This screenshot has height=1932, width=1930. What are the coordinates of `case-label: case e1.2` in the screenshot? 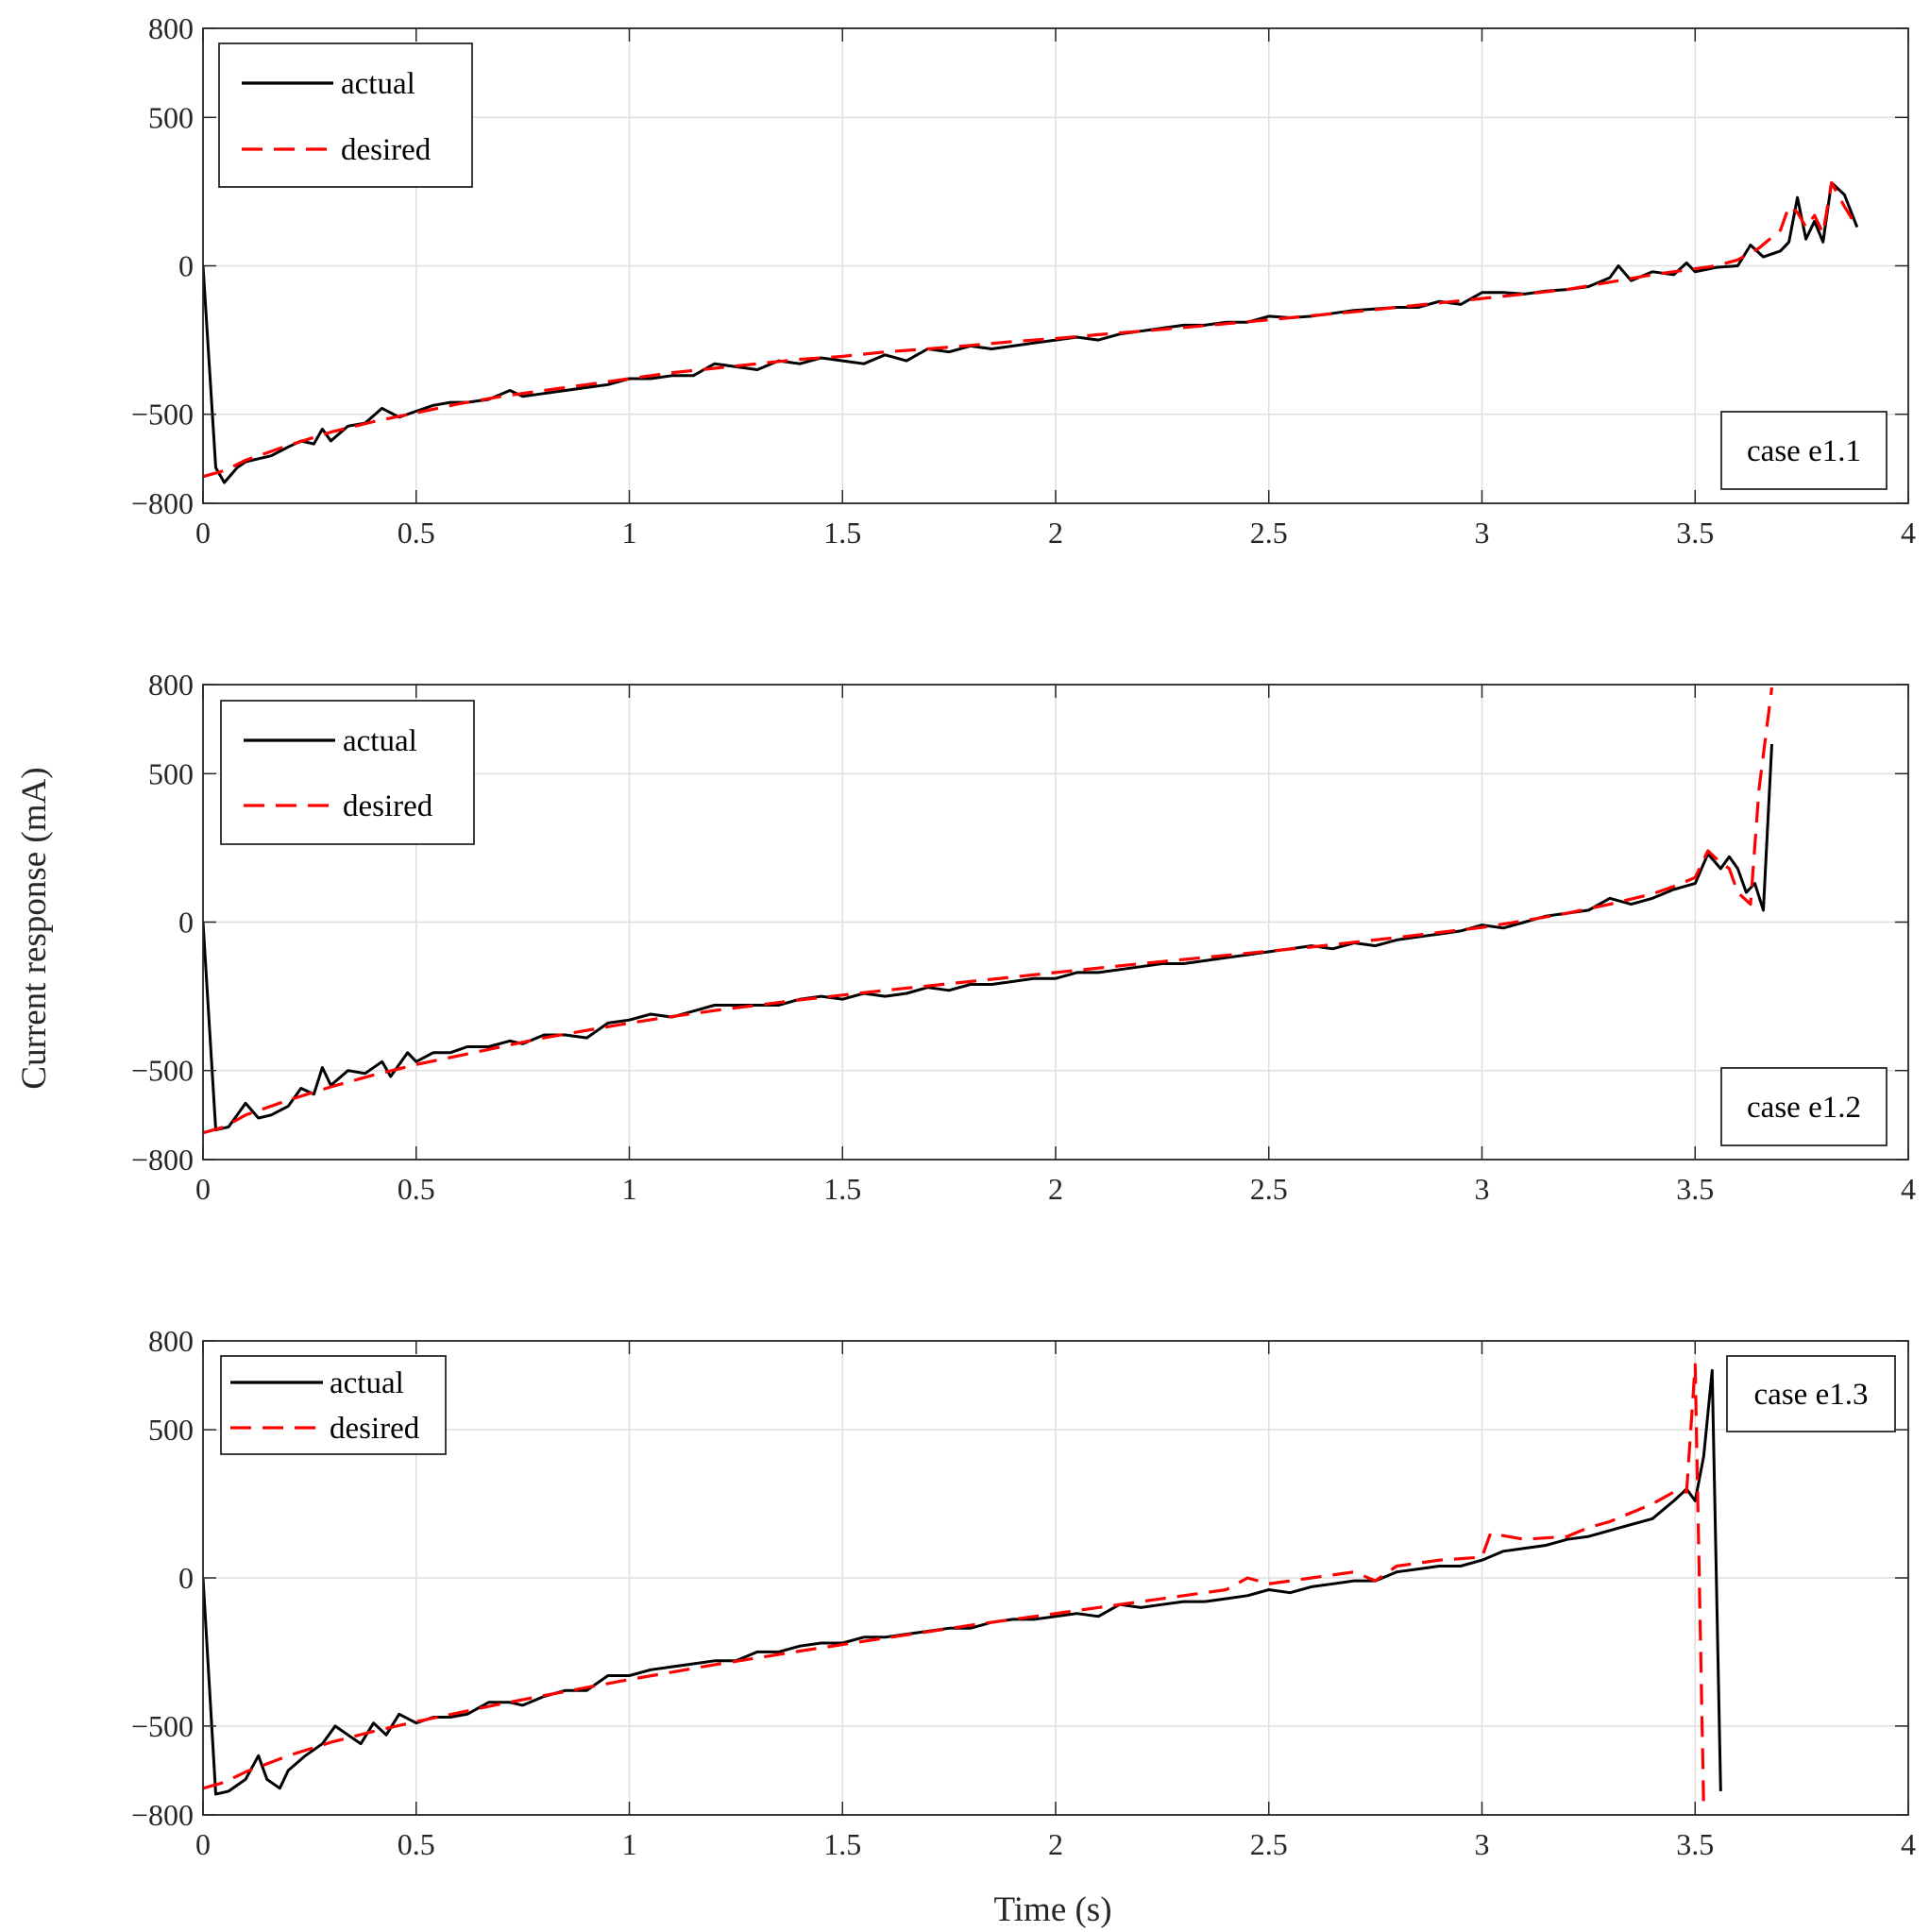 It's located at (1804, 1108).